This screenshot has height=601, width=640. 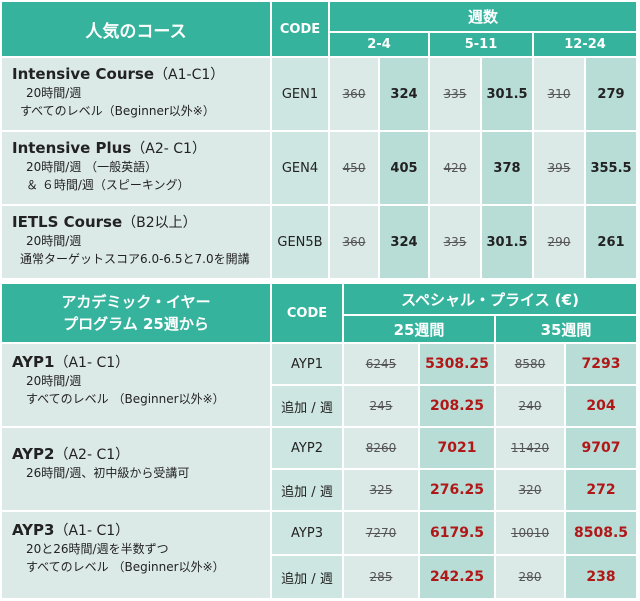 I want to click on course-desc: 通常ターゲットスコア6.0-6.5と7.0を開講, so click(x=135, y=259).